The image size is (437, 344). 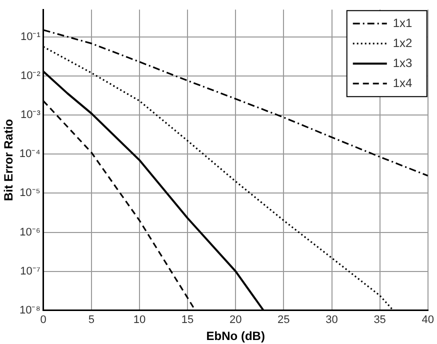 What do you see at coordinates (428, 320) in the screenshot?
I see `x-tick-label: 40` at bounding box center [428, 320].